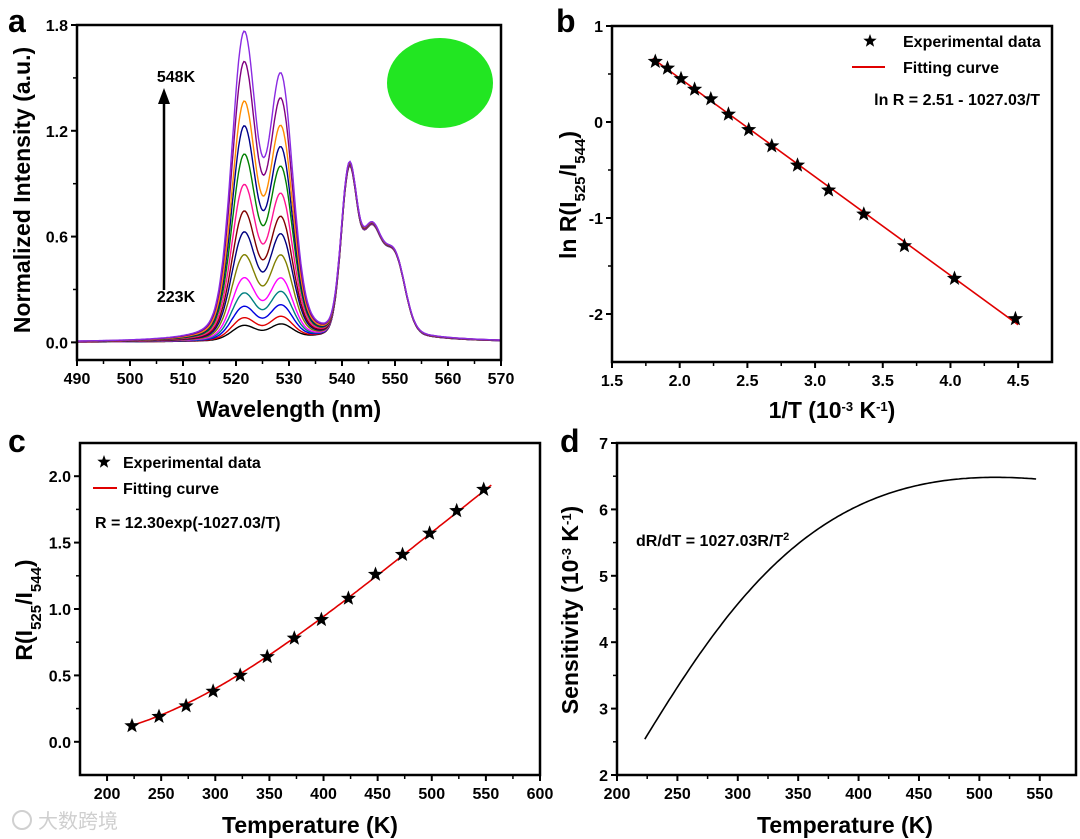  What do you see at coordinates (603, 710) in the screenshot?
I see `y-tick-label: 3` at bounding box center [603, 710].